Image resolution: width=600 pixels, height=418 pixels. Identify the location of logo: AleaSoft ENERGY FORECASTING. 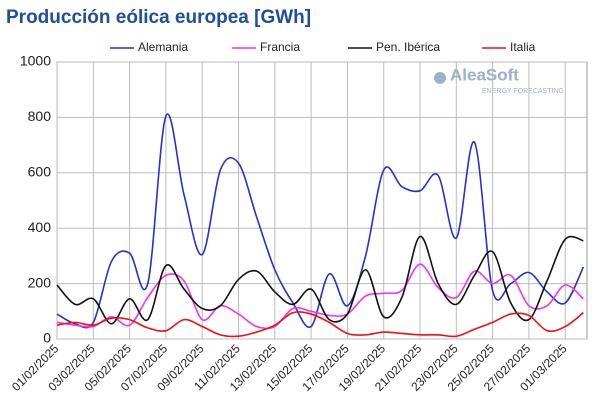
(499, 80).